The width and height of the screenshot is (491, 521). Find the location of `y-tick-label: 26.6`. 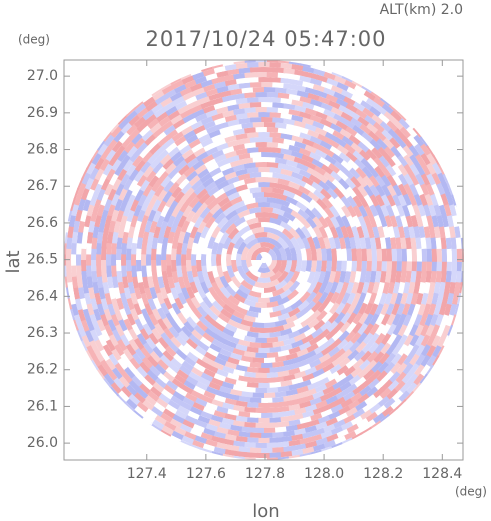

y-tick-label: 26.6 is located at coordinates (42, 223).